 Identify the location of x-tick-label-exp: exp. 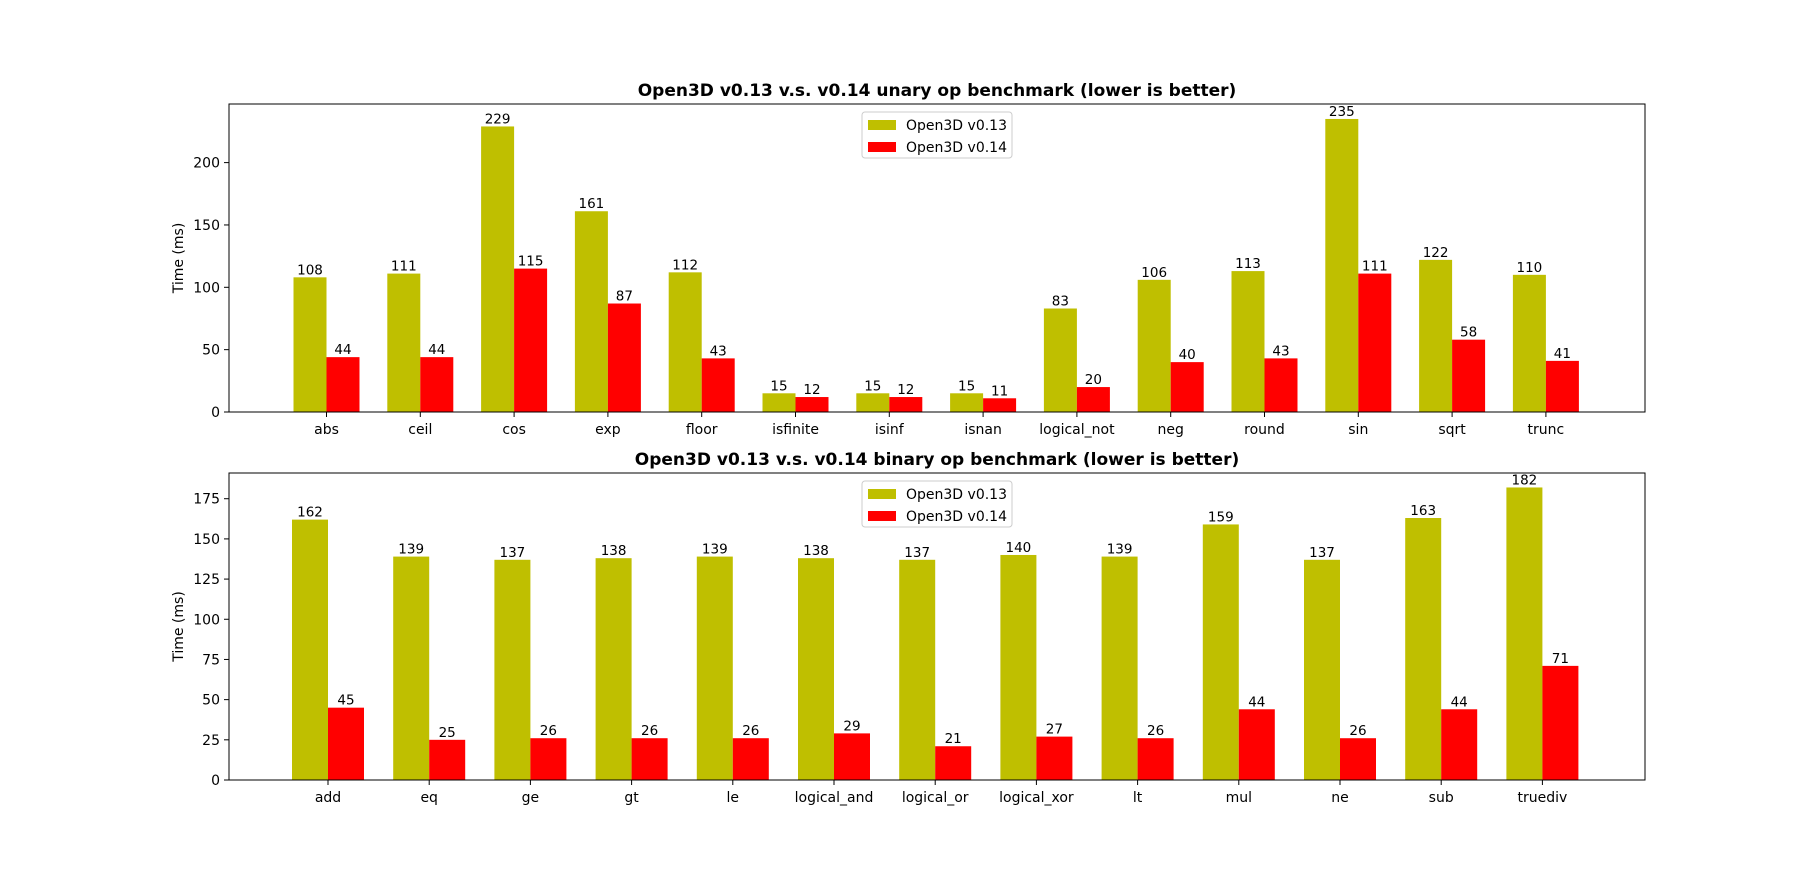
(608, 430).